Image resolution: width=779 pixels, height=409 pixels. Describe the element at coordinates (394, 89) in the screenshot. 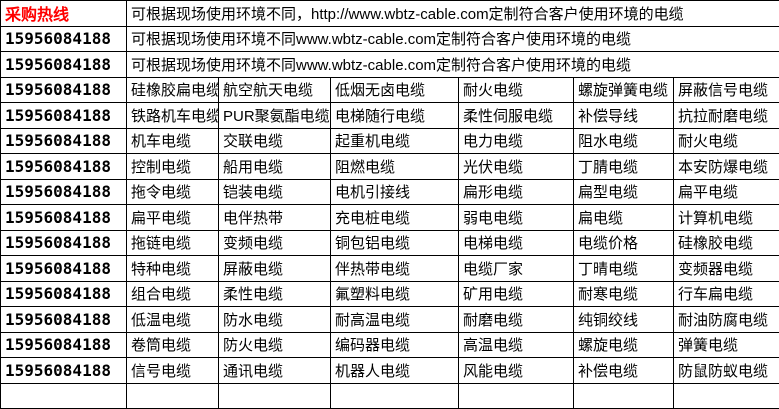

I see `cable-category-link: 低烟无卤电缆` at that location.